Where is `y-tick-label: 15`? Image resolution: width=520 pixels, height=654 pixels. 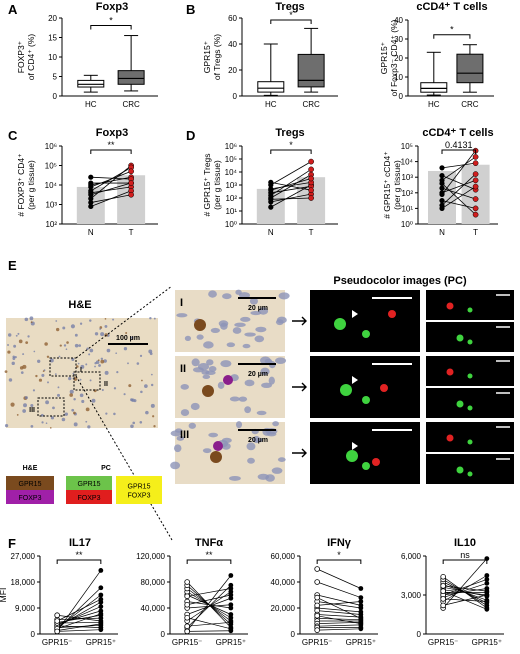
y-tick-label: 15 is located at coordinates (52, 38).